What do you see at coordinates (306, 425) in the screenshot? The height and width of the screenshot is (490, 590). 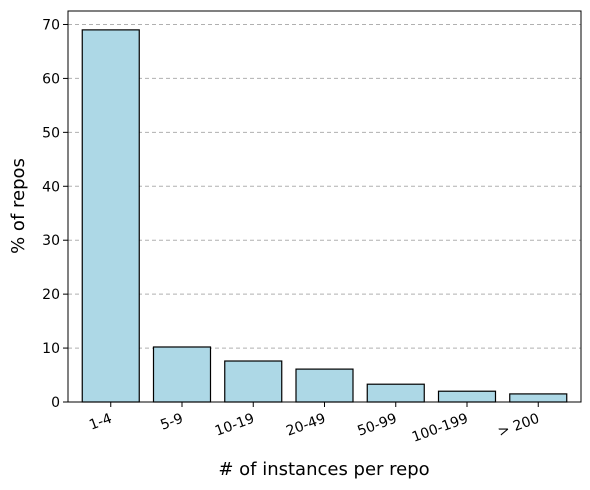 I see `x-tick-label: 20-49` at bounding box center [306, 425].